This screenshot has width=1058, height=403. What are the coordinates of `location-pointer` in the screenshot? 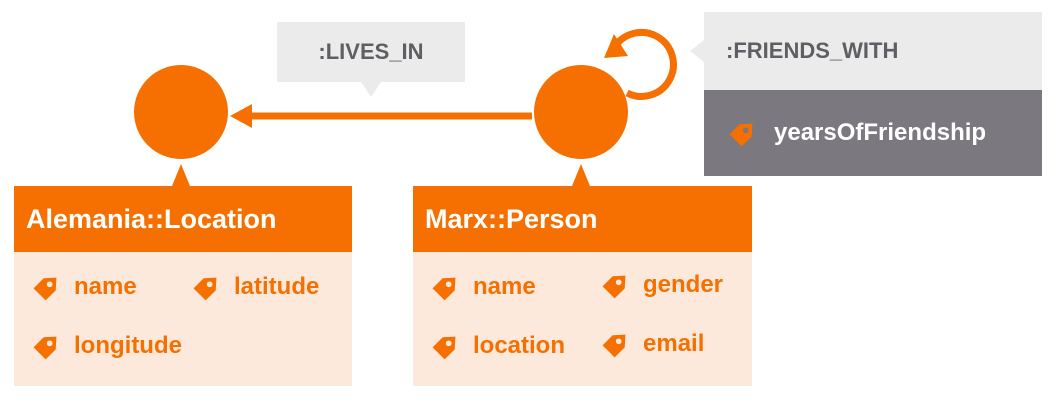 It's located at (181, 175).